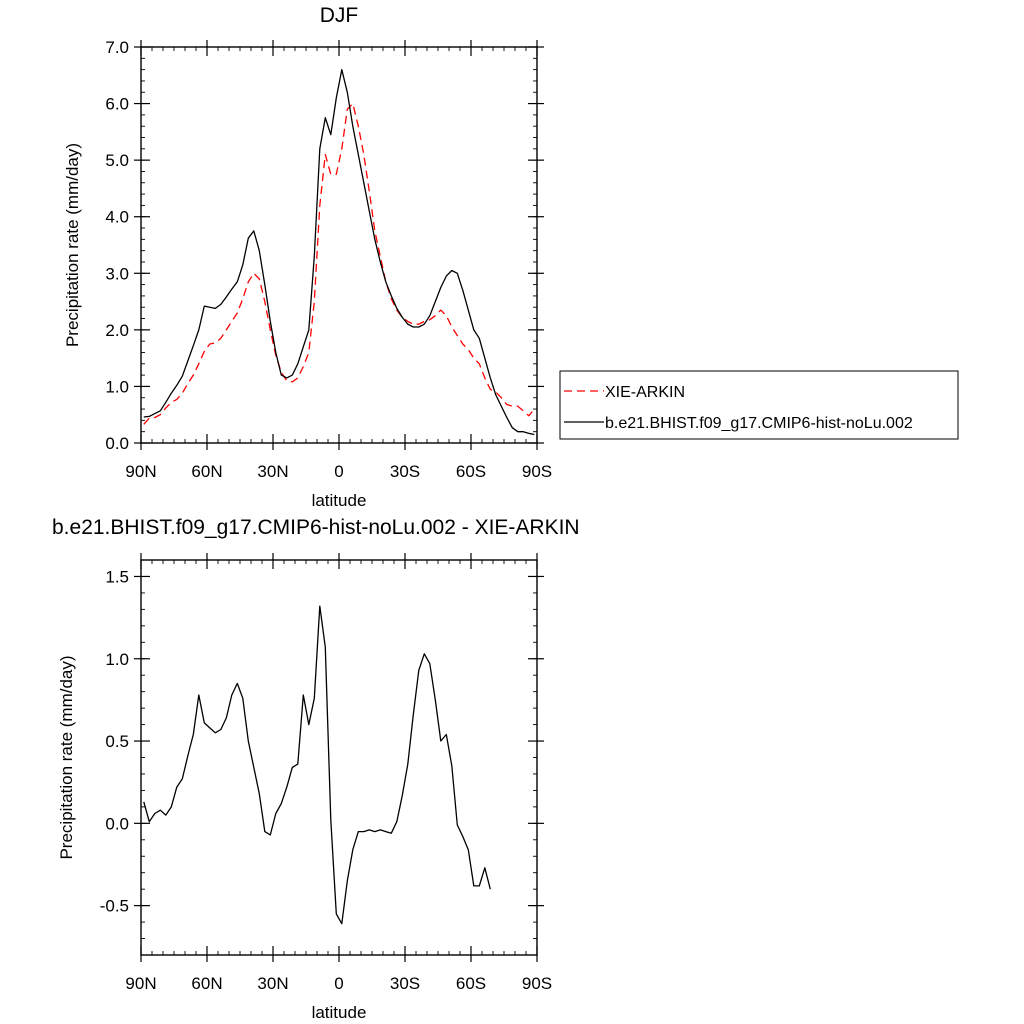 The height and width of the screenshot is (1024, 1024). What do you see at coordinates (117, 330) in the screenshot?
I see `y-tick-label: 2.0` at bounding box center [117, 330].